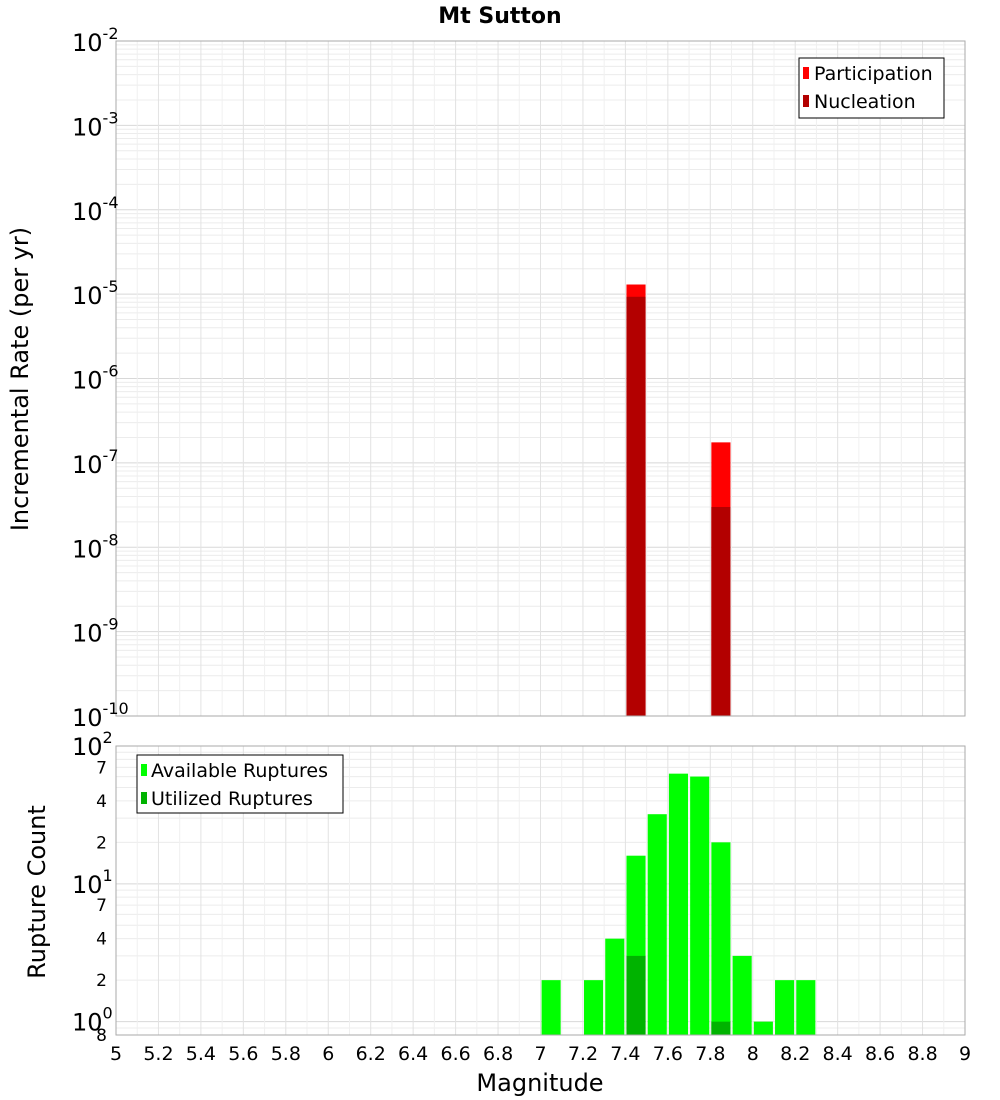  I want to click on legend-swatch-nucleation, so click(806, 101).